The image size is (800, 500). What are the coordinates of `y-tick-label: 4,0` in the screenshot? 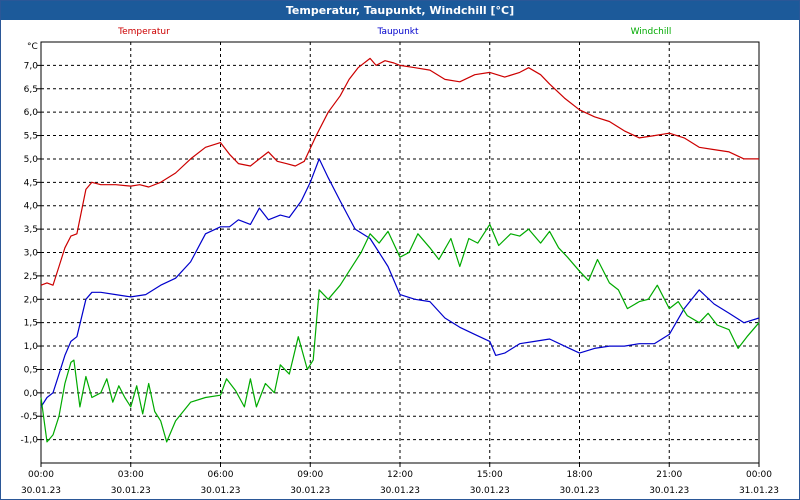 It's located at (31, 207).